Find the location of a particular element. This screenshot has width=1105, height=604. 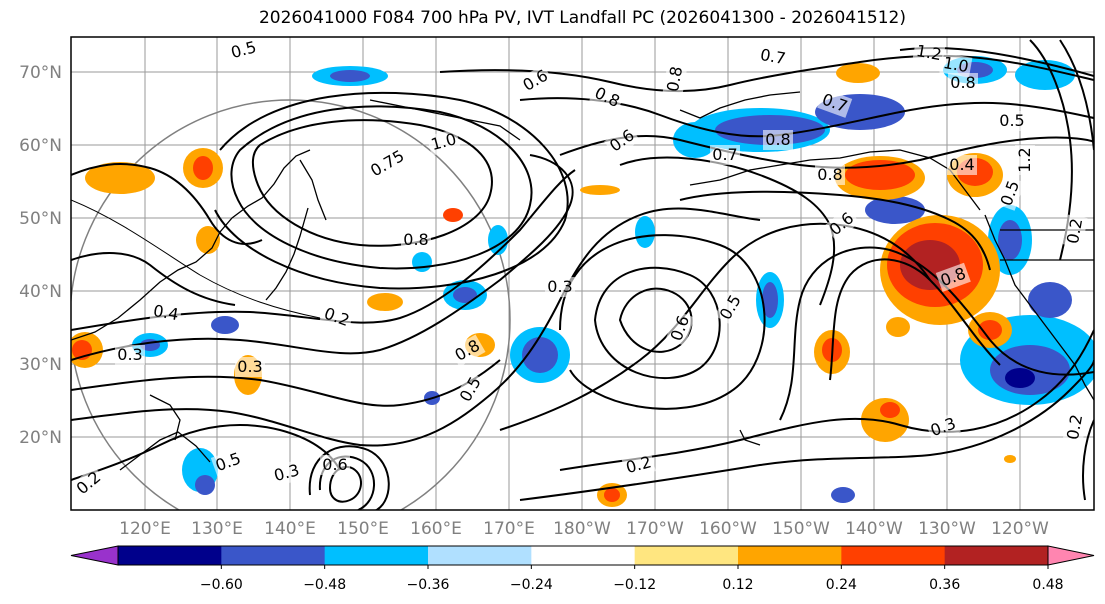

lat-label: 70°N is located at coordinates (40, 73).